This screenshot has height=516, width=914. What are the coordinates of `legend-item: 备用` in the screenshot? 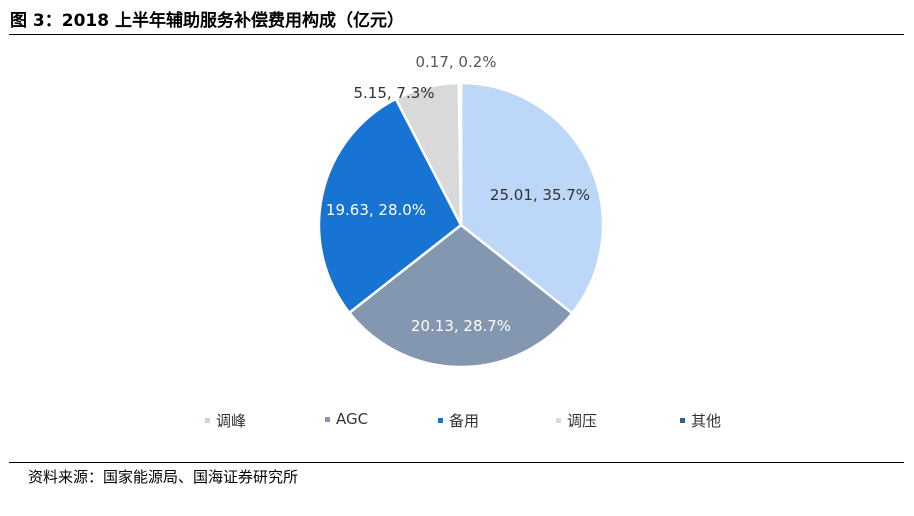 It's located at (458, 420).